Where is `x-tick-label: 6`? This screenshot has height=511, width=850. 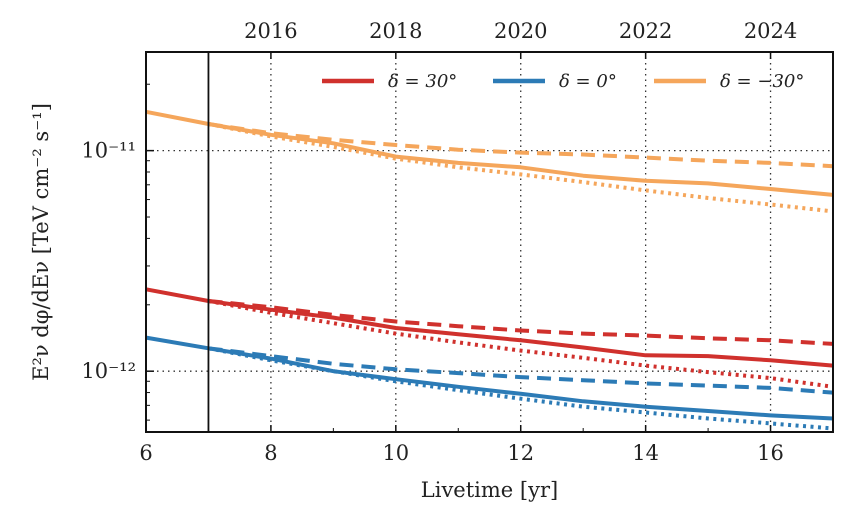
x-tick-label: 6 is located at coordinates (145, 453).